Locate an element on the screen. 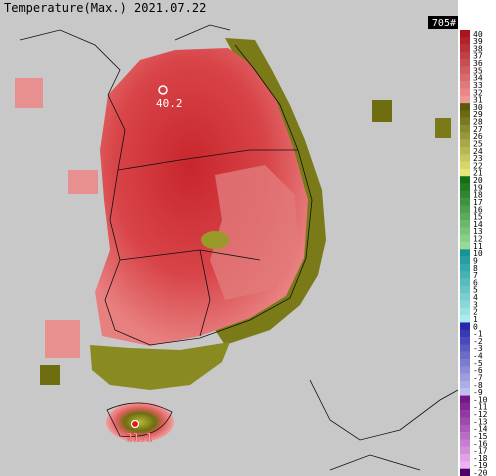  boundary is located at coordinates (282, 425).